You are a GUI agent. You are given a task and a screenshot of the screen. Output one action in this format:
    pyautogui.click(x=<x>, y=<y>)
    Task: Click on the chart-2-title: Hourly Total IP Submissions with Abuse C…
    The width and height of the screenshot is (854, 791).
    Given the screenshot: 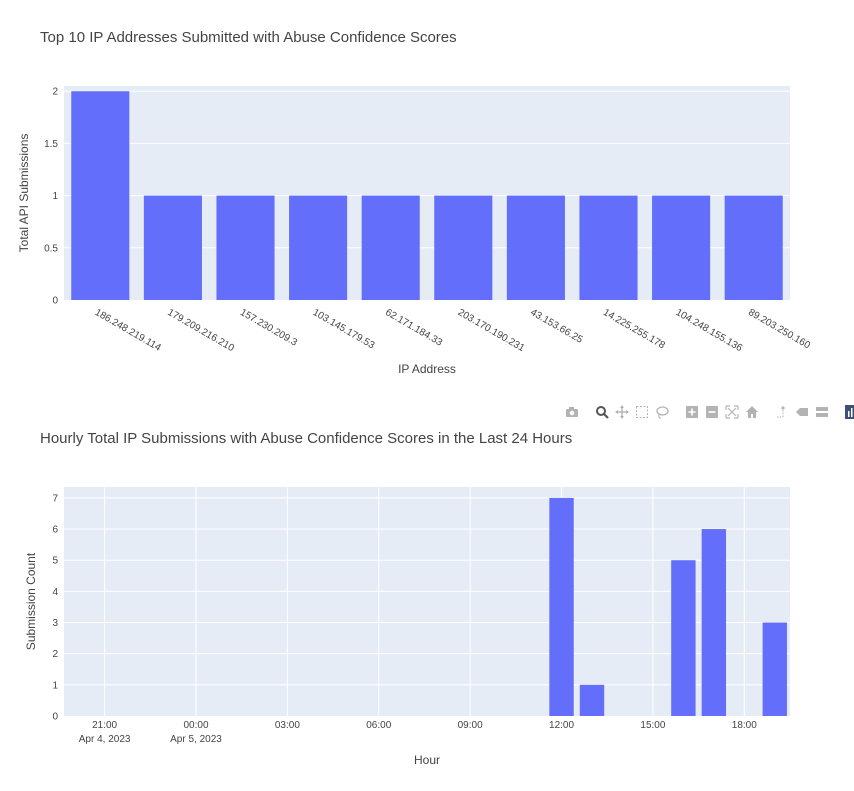 What is the action you would take?
    pyautogui.click(x=306, y=438)
    